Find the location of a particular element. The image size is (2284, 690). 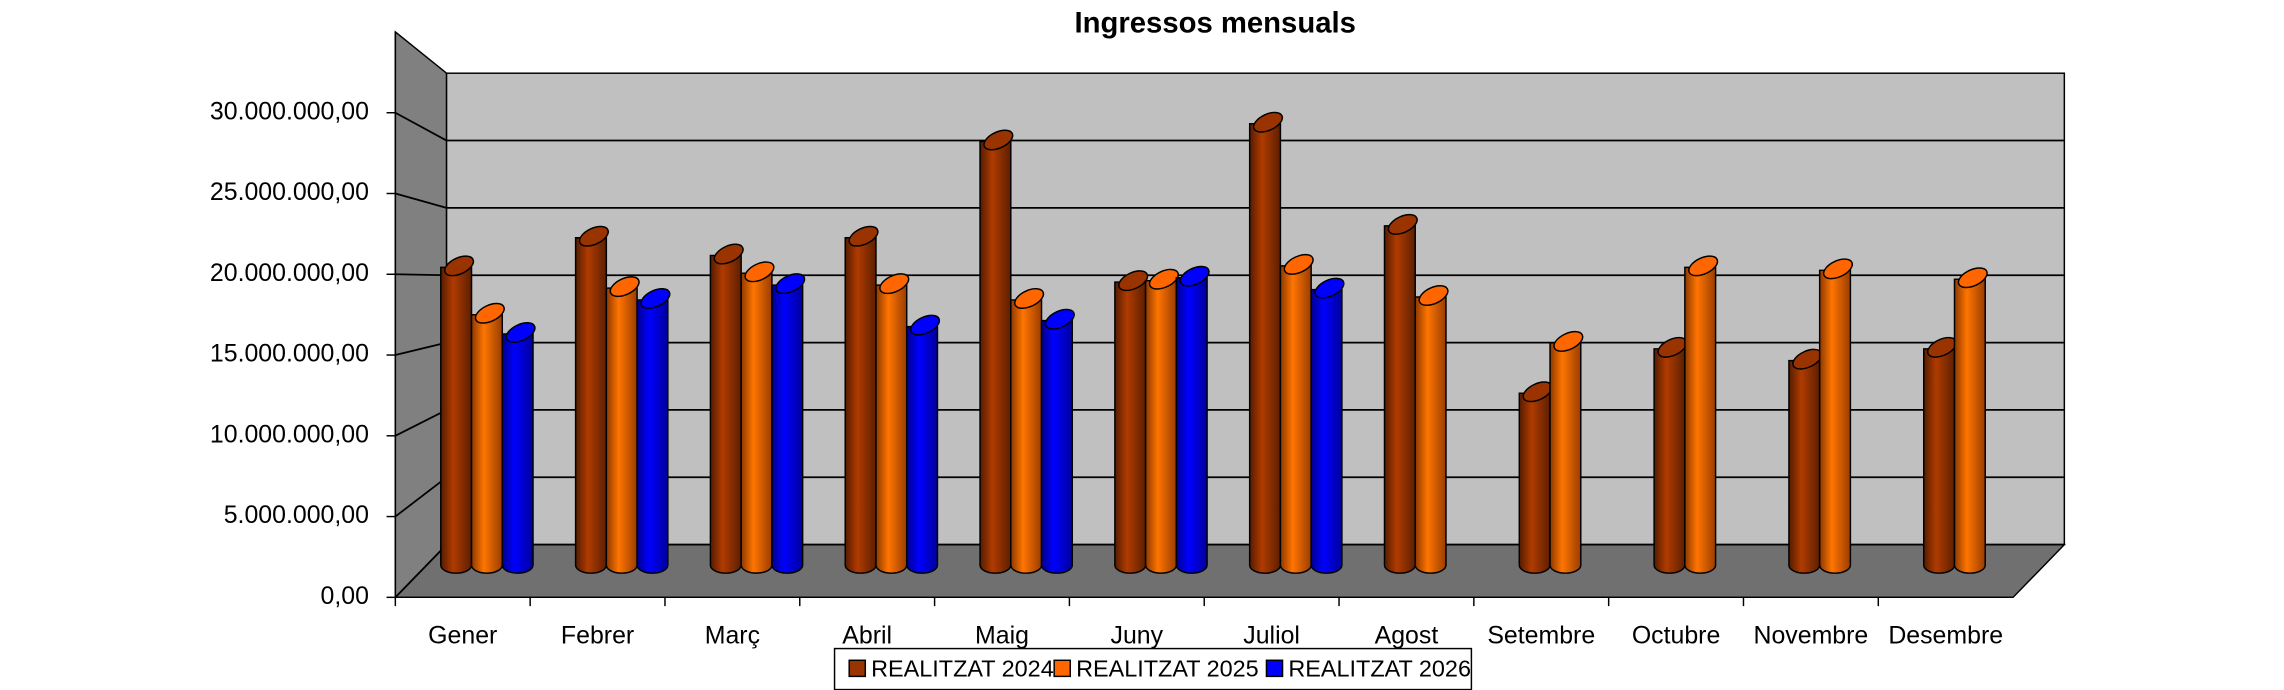

x-tick-label: Juliol is located at coordinates (1271, 635).